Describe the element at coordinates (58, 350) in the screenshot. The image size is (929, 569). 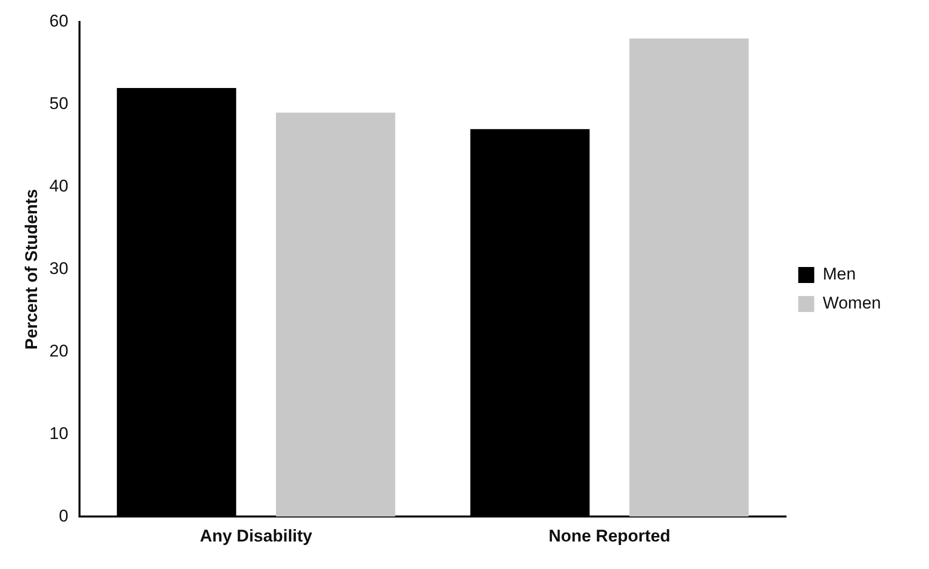
I see `y-tick-label: 20` at that location.